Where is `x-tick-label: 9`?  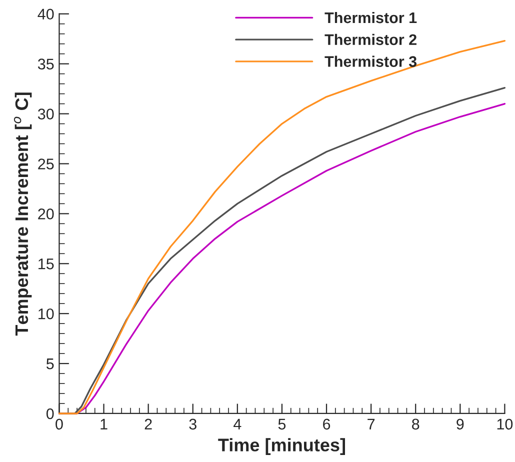 x-tick-label: 9 is located at coordinates (460, 424).